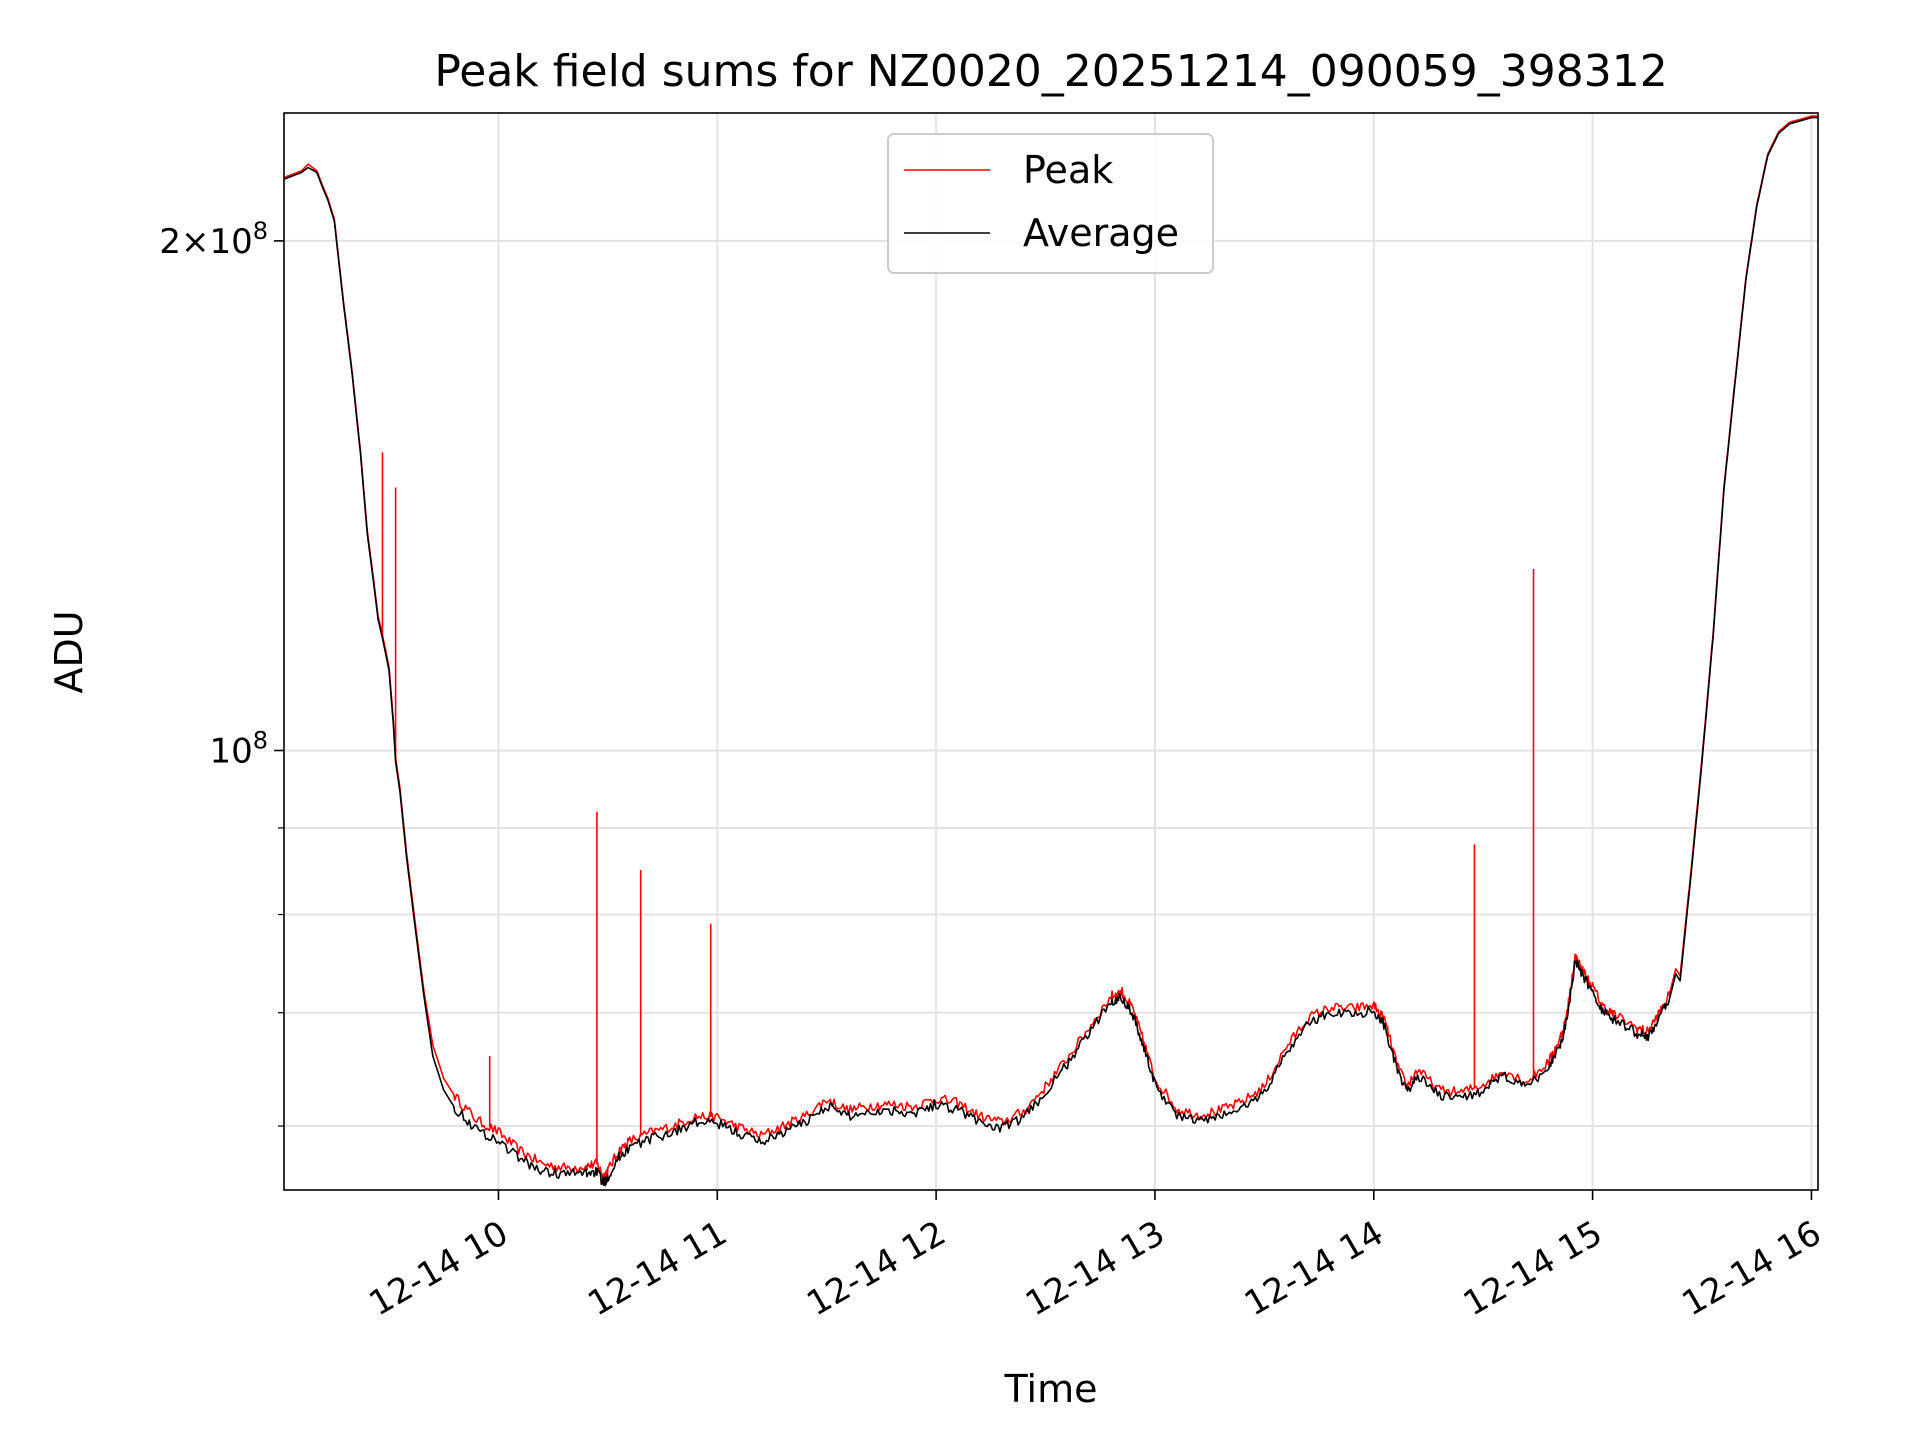 The width and height of the screenshot is (1920, 1440). I want to click on y-tick-label: 108, so click(238, 748).